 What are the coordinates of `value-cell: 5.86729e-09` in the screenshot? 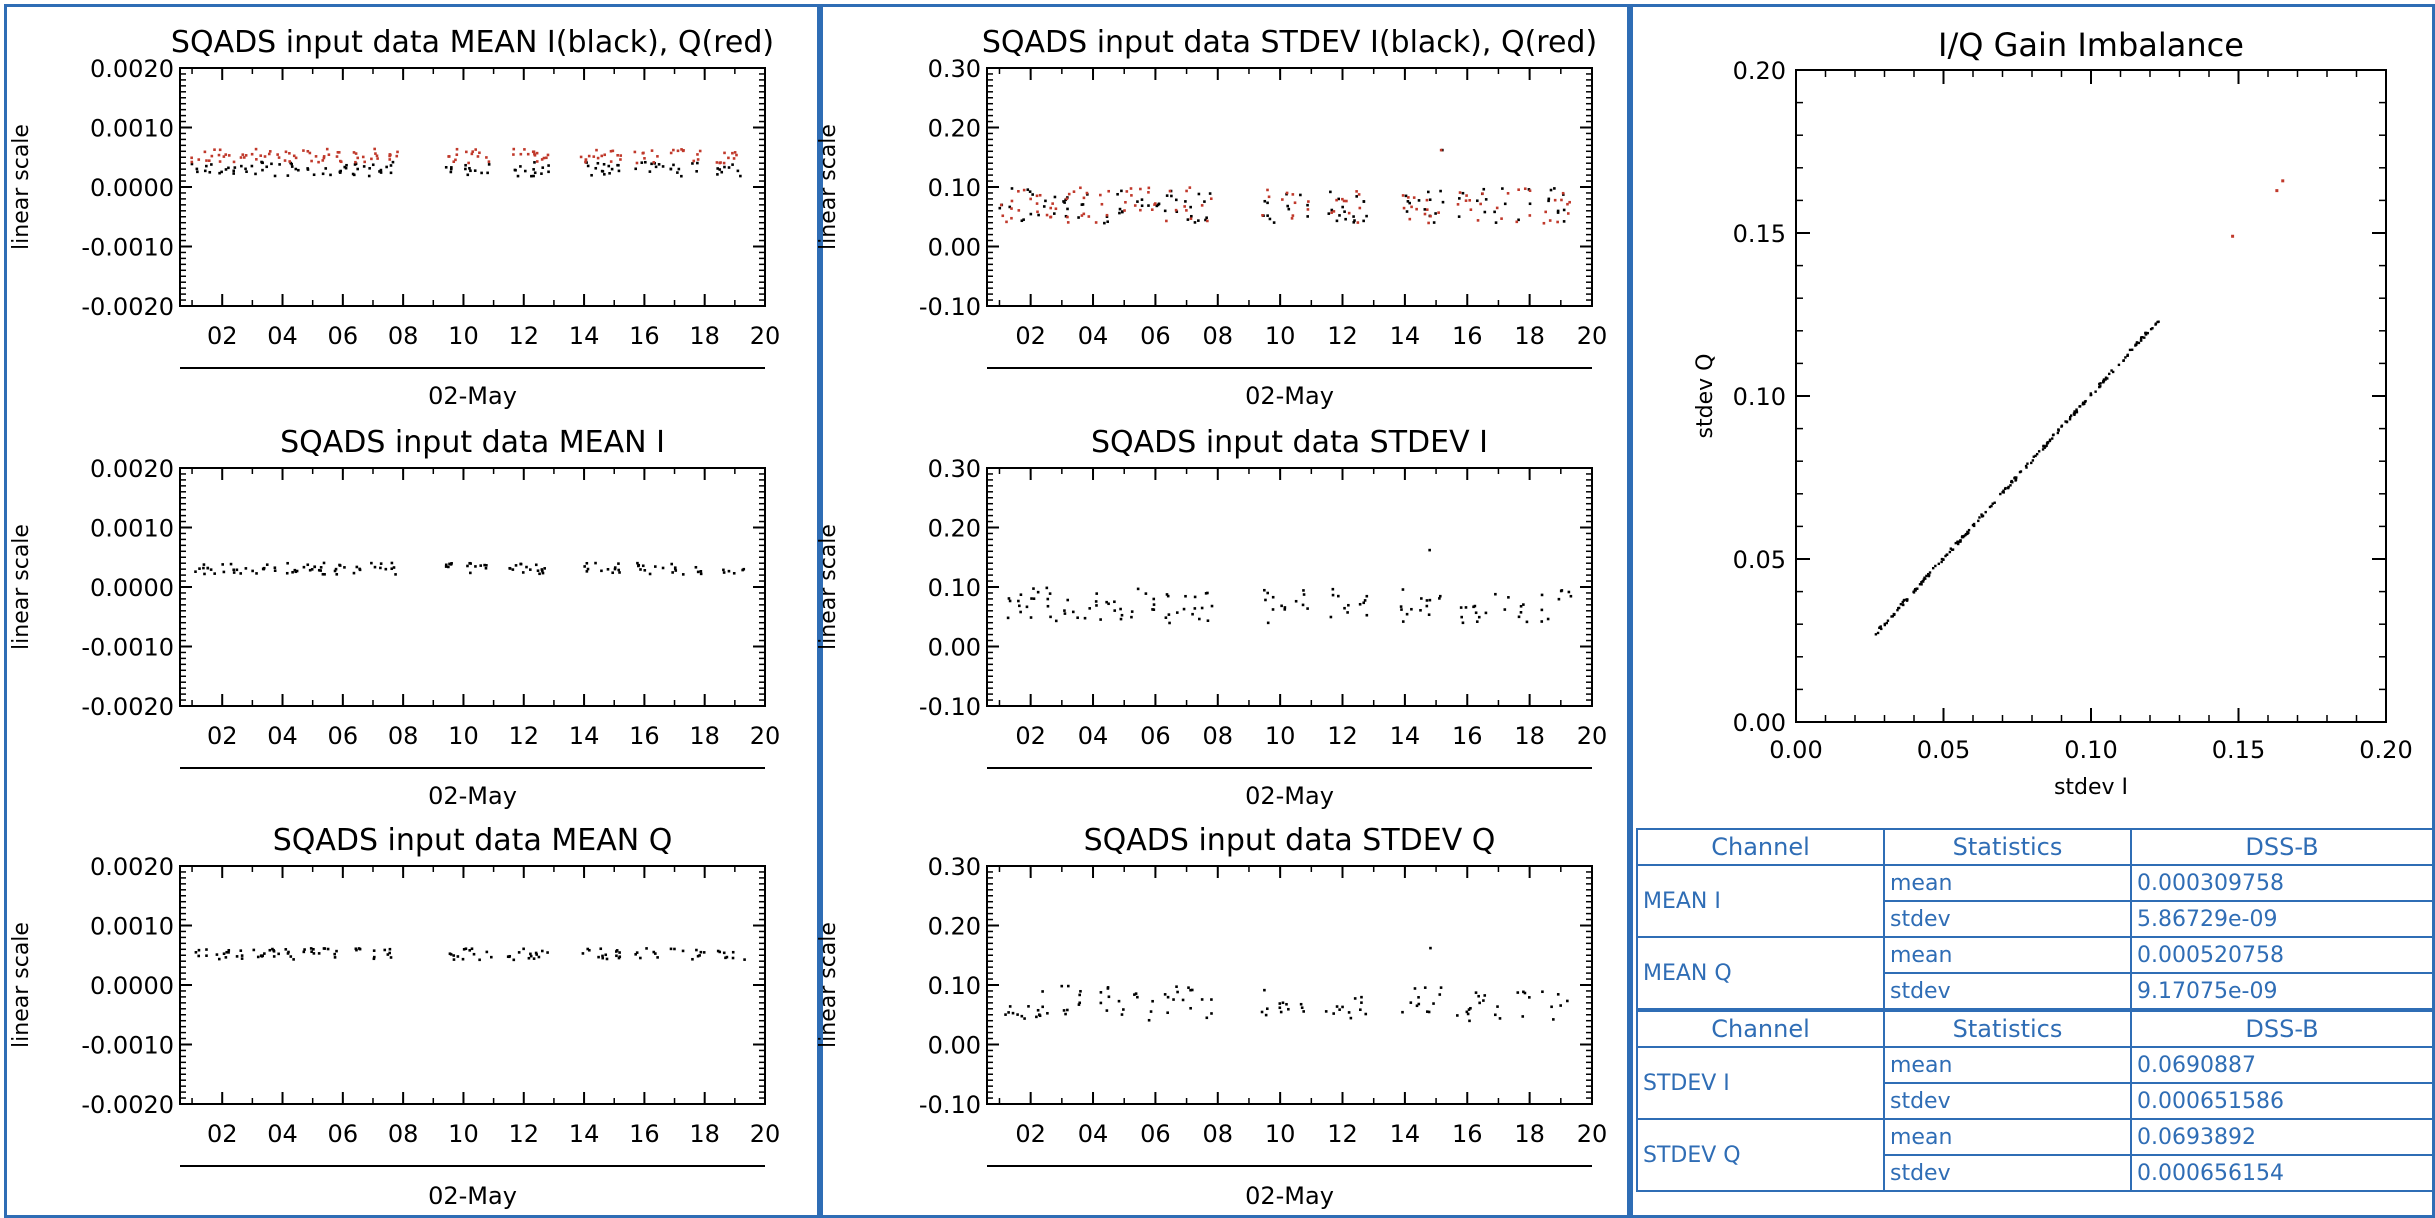 It's located at (2282, 919).